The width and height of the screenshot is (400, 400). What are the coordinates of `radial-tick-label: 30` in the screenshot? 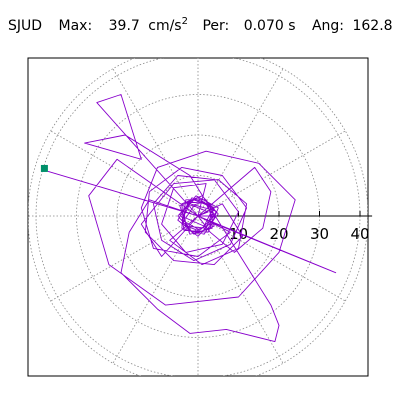 It's located at (319, 234).